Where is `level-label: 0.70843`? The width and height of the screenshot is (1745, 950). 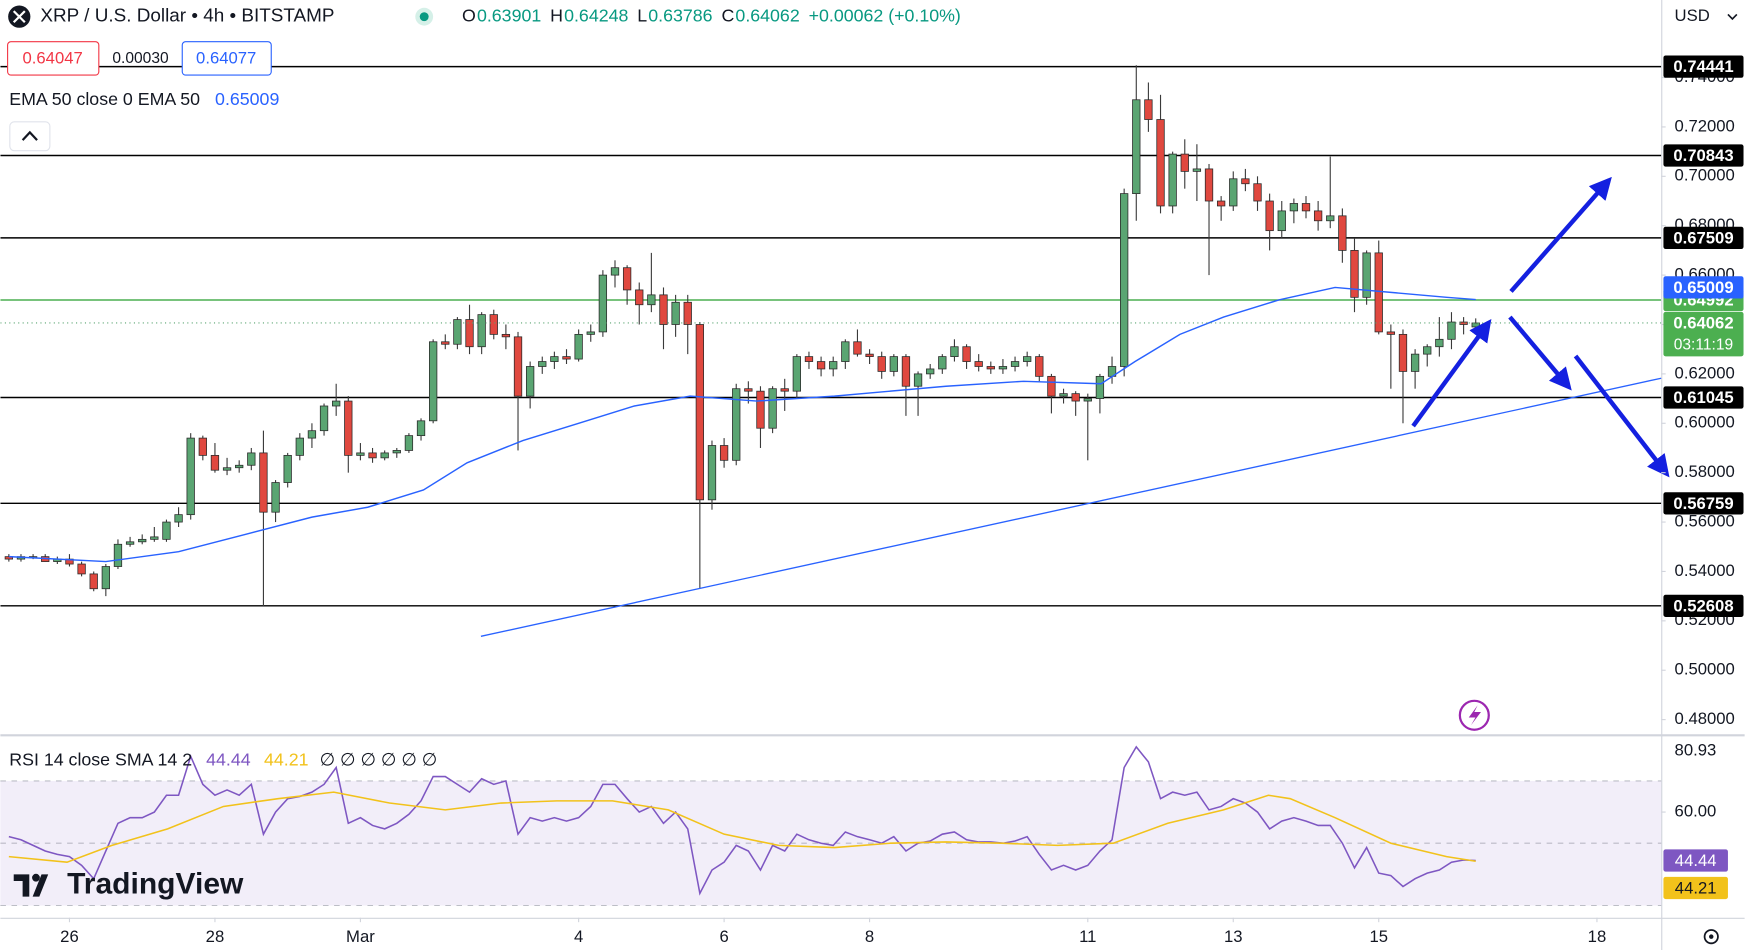
level-label: 0.70843 is located at coordinates (1703, 155).